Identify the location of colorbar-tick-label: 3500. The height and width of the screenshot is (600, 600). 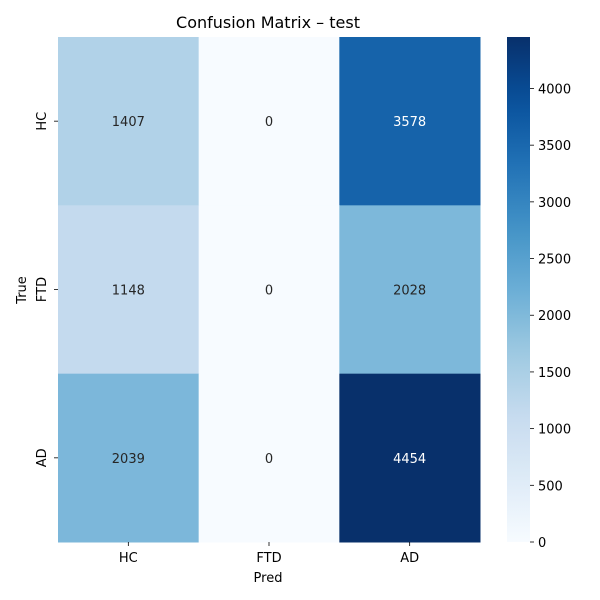
(554, 146).